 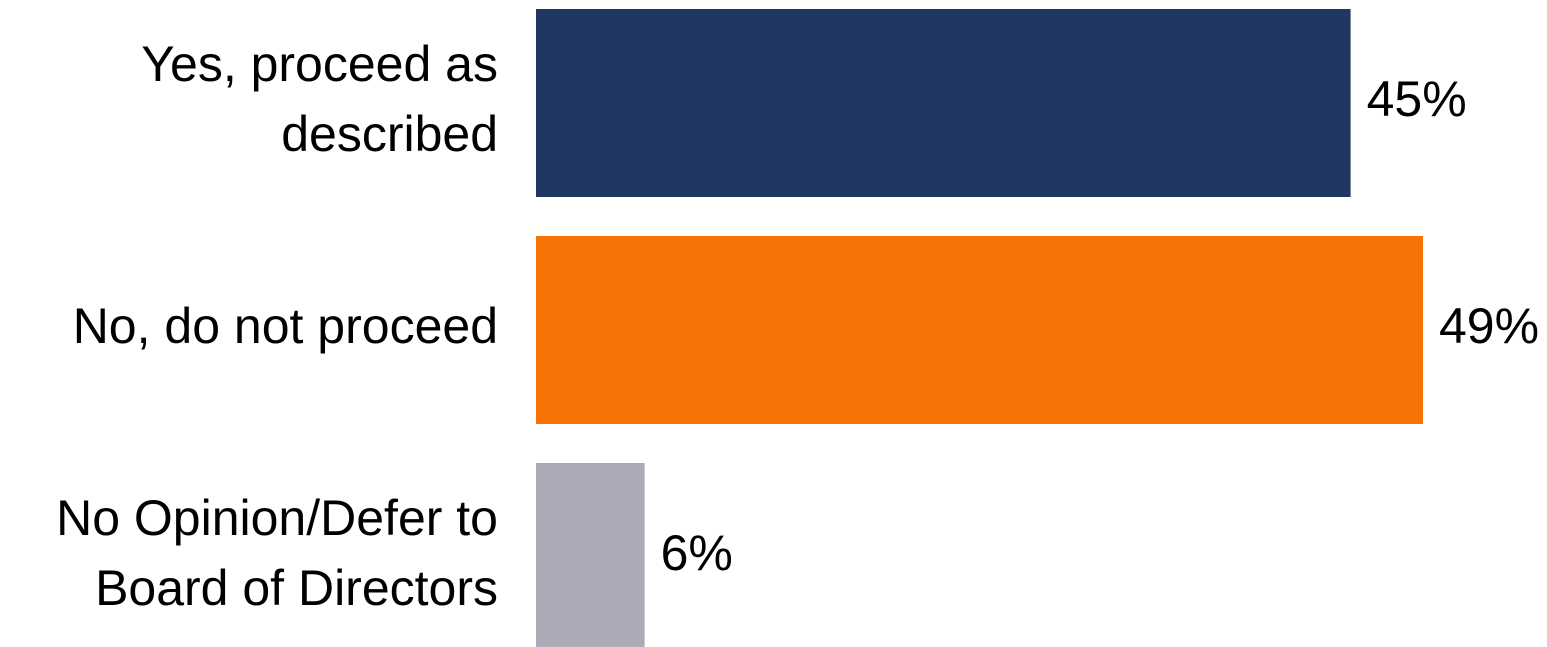 I want to click on category-label-line: described, so click(x=389, y=134).